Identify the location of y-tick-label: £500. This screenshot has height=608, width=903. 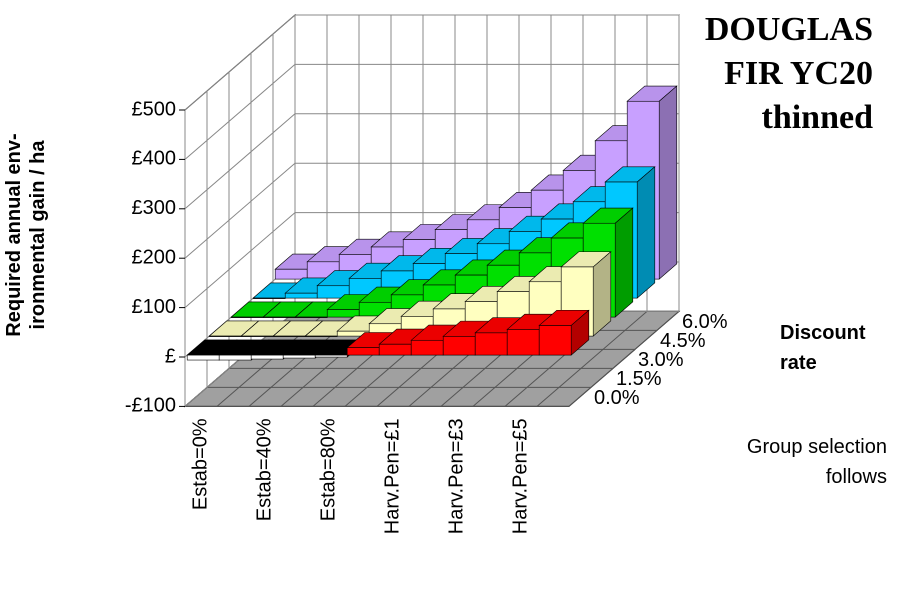
(154, 109).